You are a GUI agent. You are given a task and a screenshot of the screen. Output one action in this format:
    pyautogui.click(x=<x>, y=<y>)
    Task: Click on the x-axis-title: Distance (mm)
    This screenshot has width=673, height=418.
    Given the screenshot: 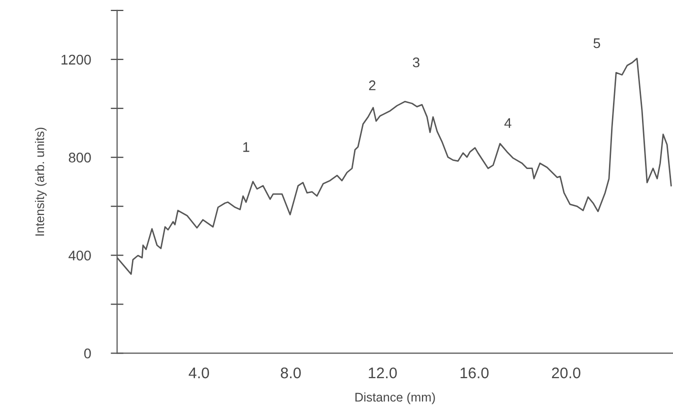 What is the action you would take?
    pyautogui.click(x=395, y=398)
    